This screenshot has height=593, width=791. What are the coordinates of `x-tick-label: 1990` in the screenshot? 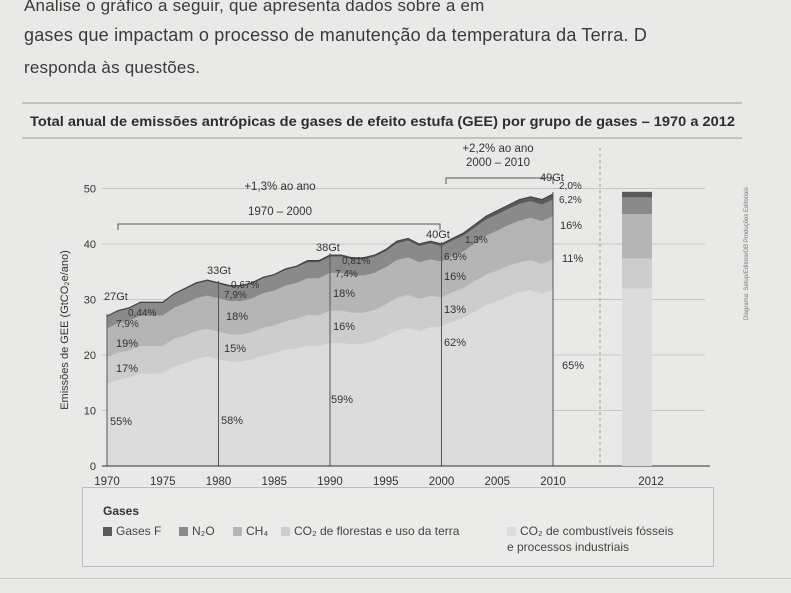 It's located at (330, 482).